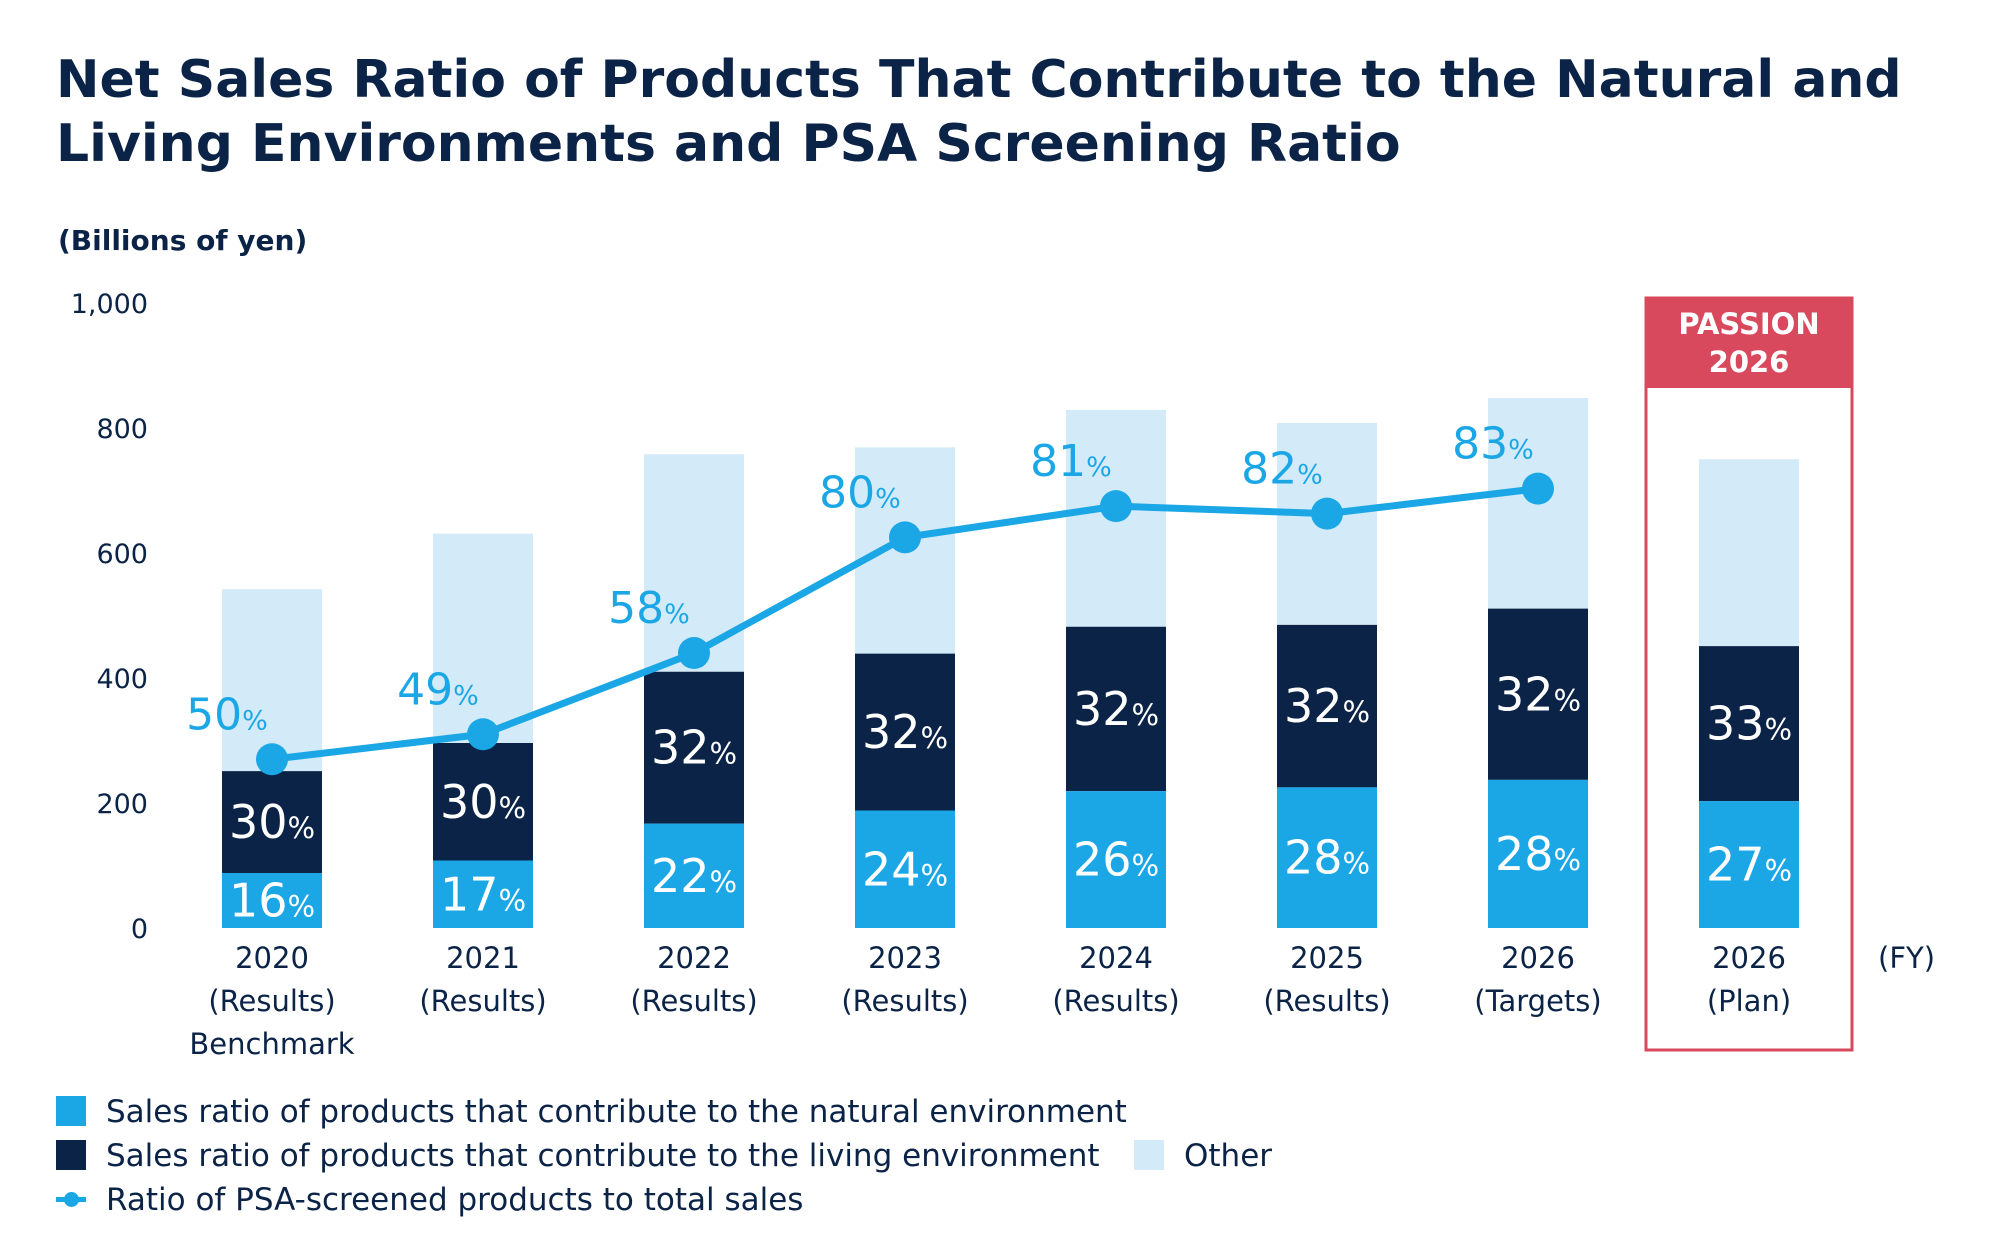  What do you see at coordinates (905, 958) in the screenshot?
I see `x-tick-label: 2023` at bounding box center [905, 958].